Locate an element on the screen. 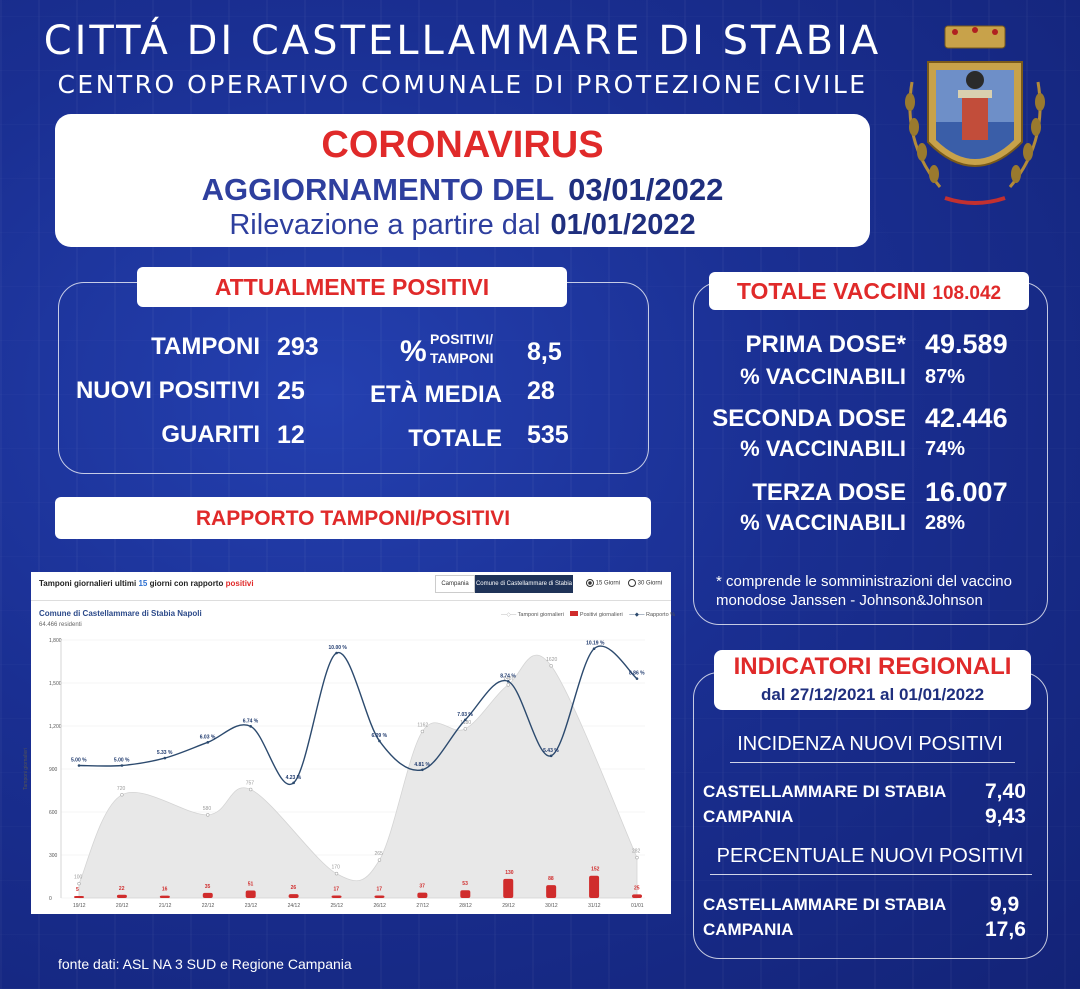 This screenshot has width=1080, height=989. legend-tamponi-label: Tamponi giornalieri is located at coordinates (540, 615).